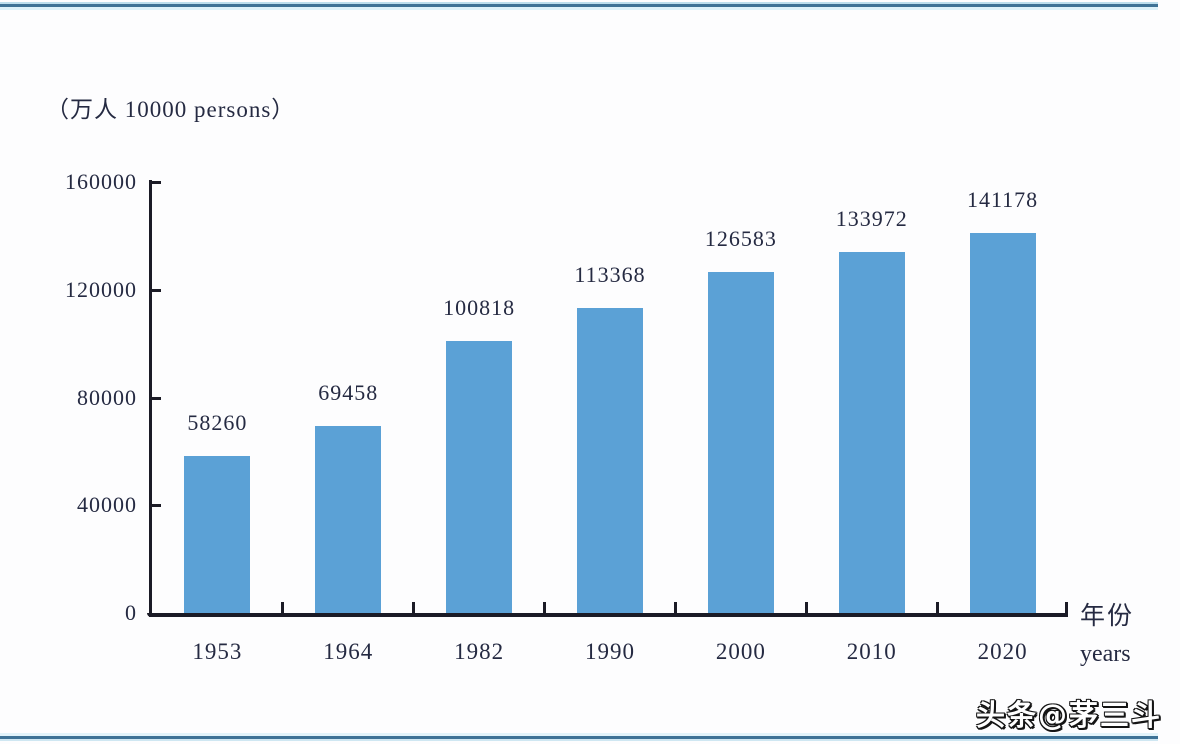  What do you see at coordinates (101, 181) in the screenshot?
I see `y-axis-tick-label: 160000` at bounding box center [101, 181].